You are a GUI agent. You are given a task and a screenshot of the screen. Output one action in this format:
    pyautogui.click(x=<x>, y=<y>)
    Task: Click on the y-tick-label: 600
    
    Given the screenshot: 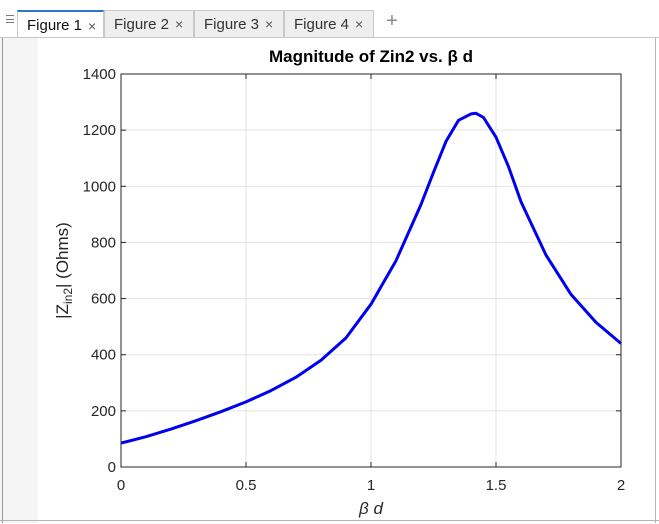 What is the action you would take?
    pyautogui.click(x=103, y=299)
    